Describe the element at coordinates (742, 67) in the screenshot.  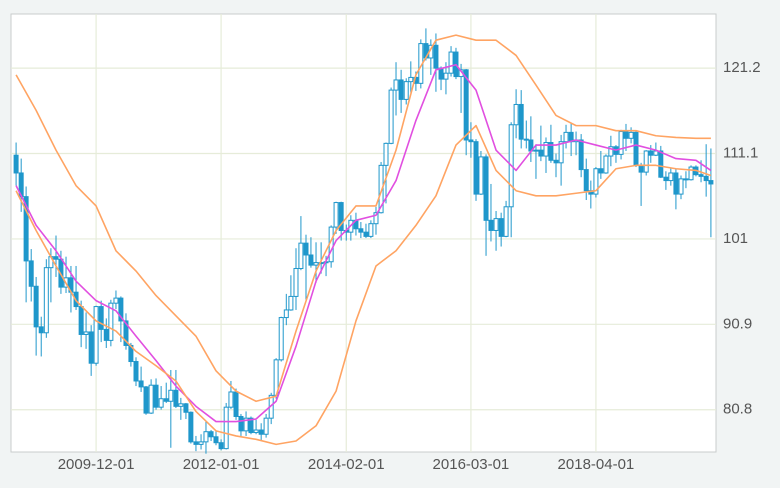
I see `y-tick-label: 121.2` at that location.